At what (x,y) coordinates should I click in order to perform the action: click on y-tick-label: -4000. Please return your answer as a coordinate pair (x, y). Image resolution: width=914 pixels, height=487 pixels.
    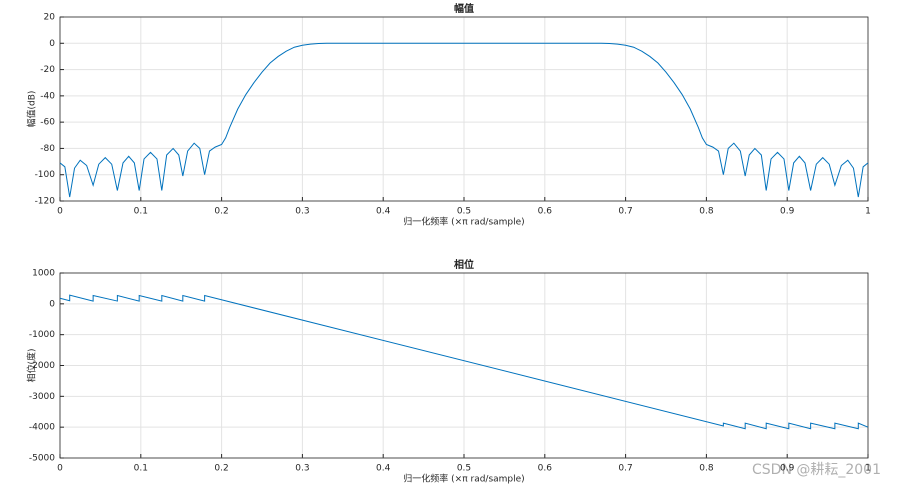
    Looking at the image, I should click on (42, 428).